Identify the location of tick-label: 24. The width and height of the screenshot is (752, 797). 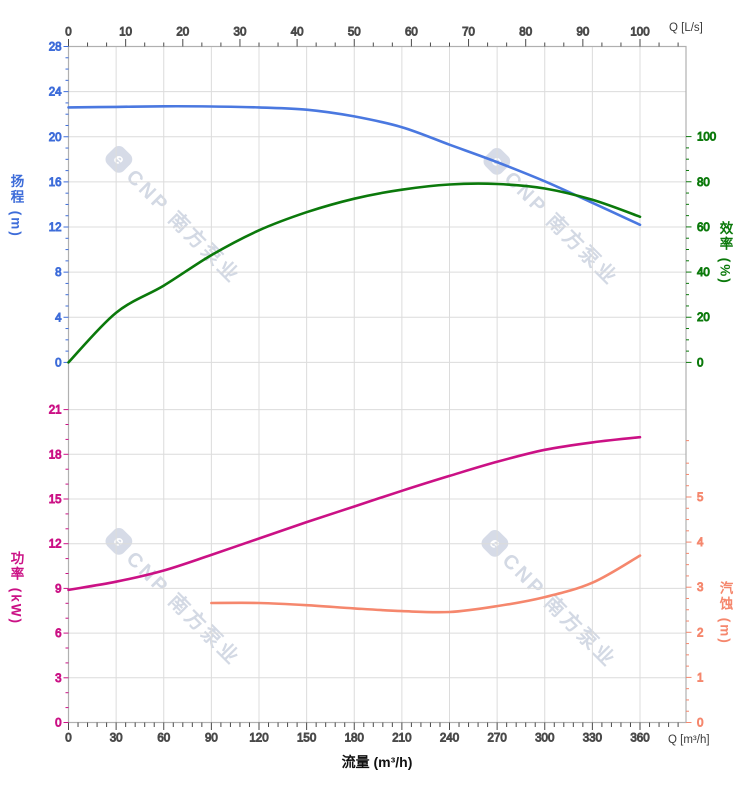
(55, 93).